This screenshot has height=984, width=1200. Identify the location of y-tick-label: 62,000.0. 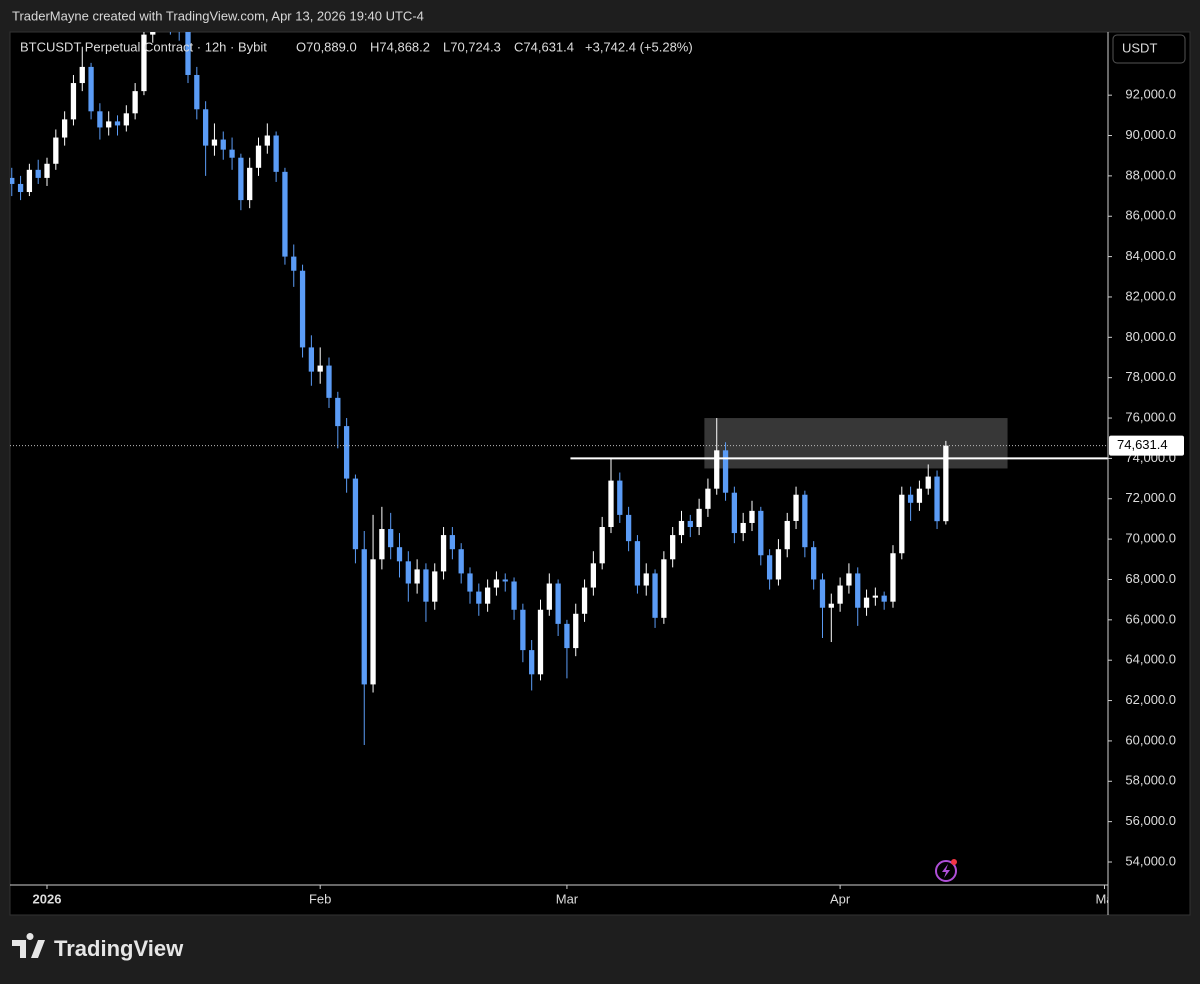
(1150, 699).